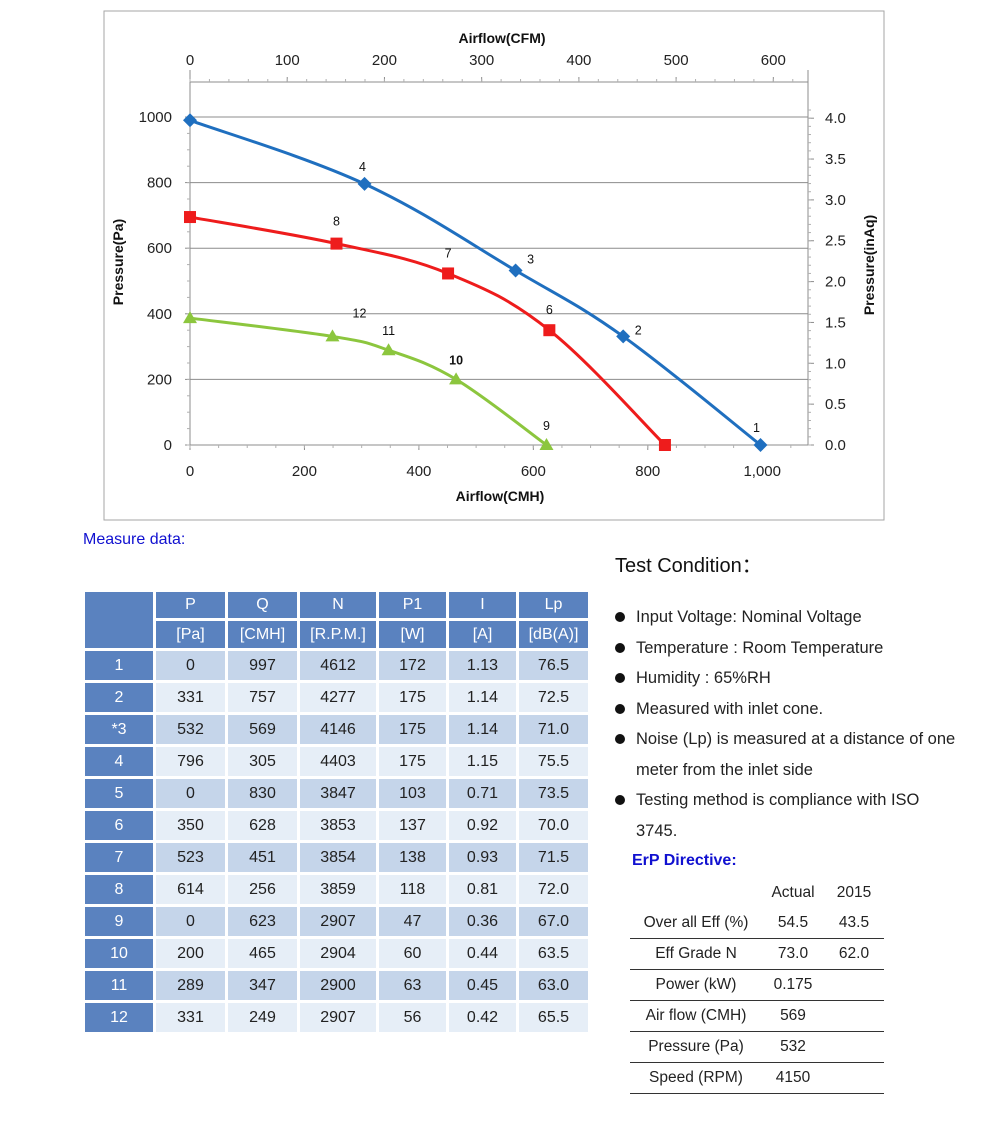 The image size is (1000, 1146). What do you see at coordinates (287, 60) in the screenshot?
I see `x-top-tick-label: 100` at bounding box center [287, 60].